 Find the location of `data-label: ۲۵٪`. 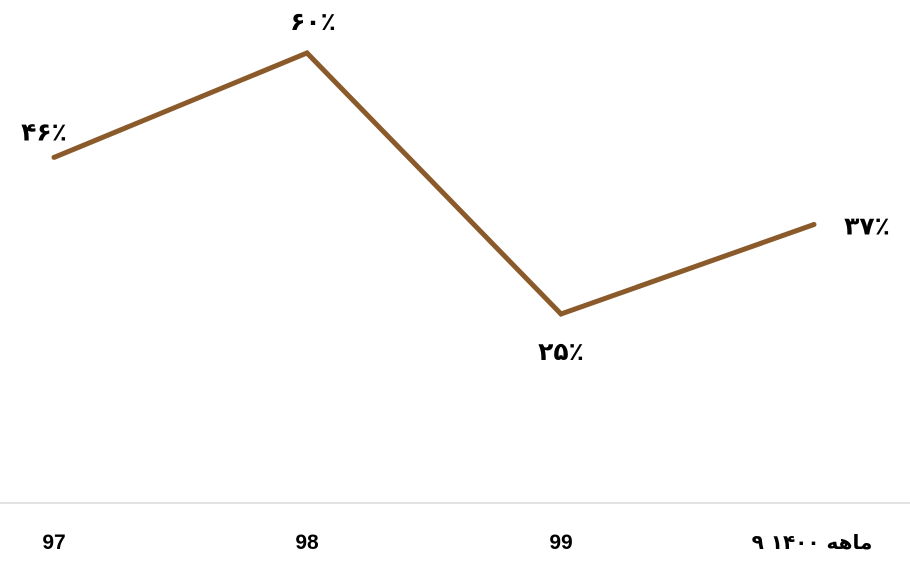

data-label: ۲۵٪ is located at coordinates (561, 351).